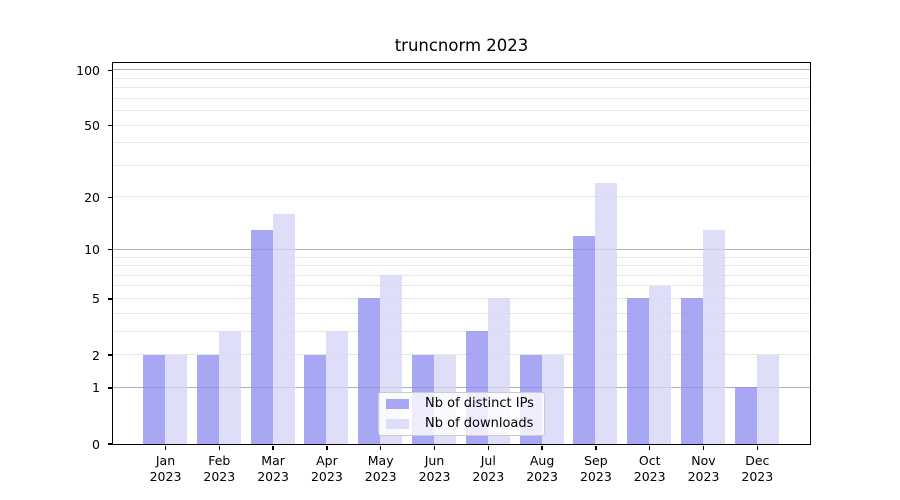 The width and height of the screenshot is (900, 500). What do you see at coordinates (96, 444) in the screenshot?
I see `y-tick-label: 0` at bounding box center [96, 444].